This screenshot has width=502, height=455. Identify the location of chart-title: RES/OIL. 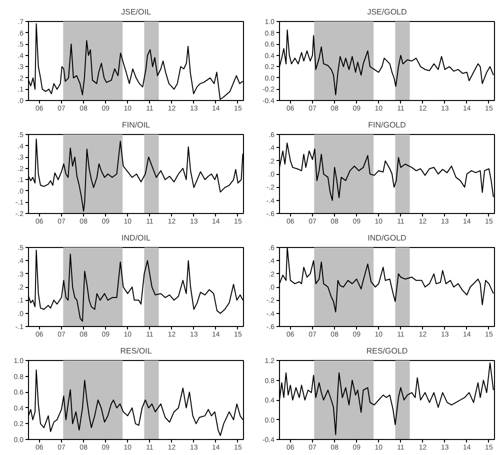
(136, 351).